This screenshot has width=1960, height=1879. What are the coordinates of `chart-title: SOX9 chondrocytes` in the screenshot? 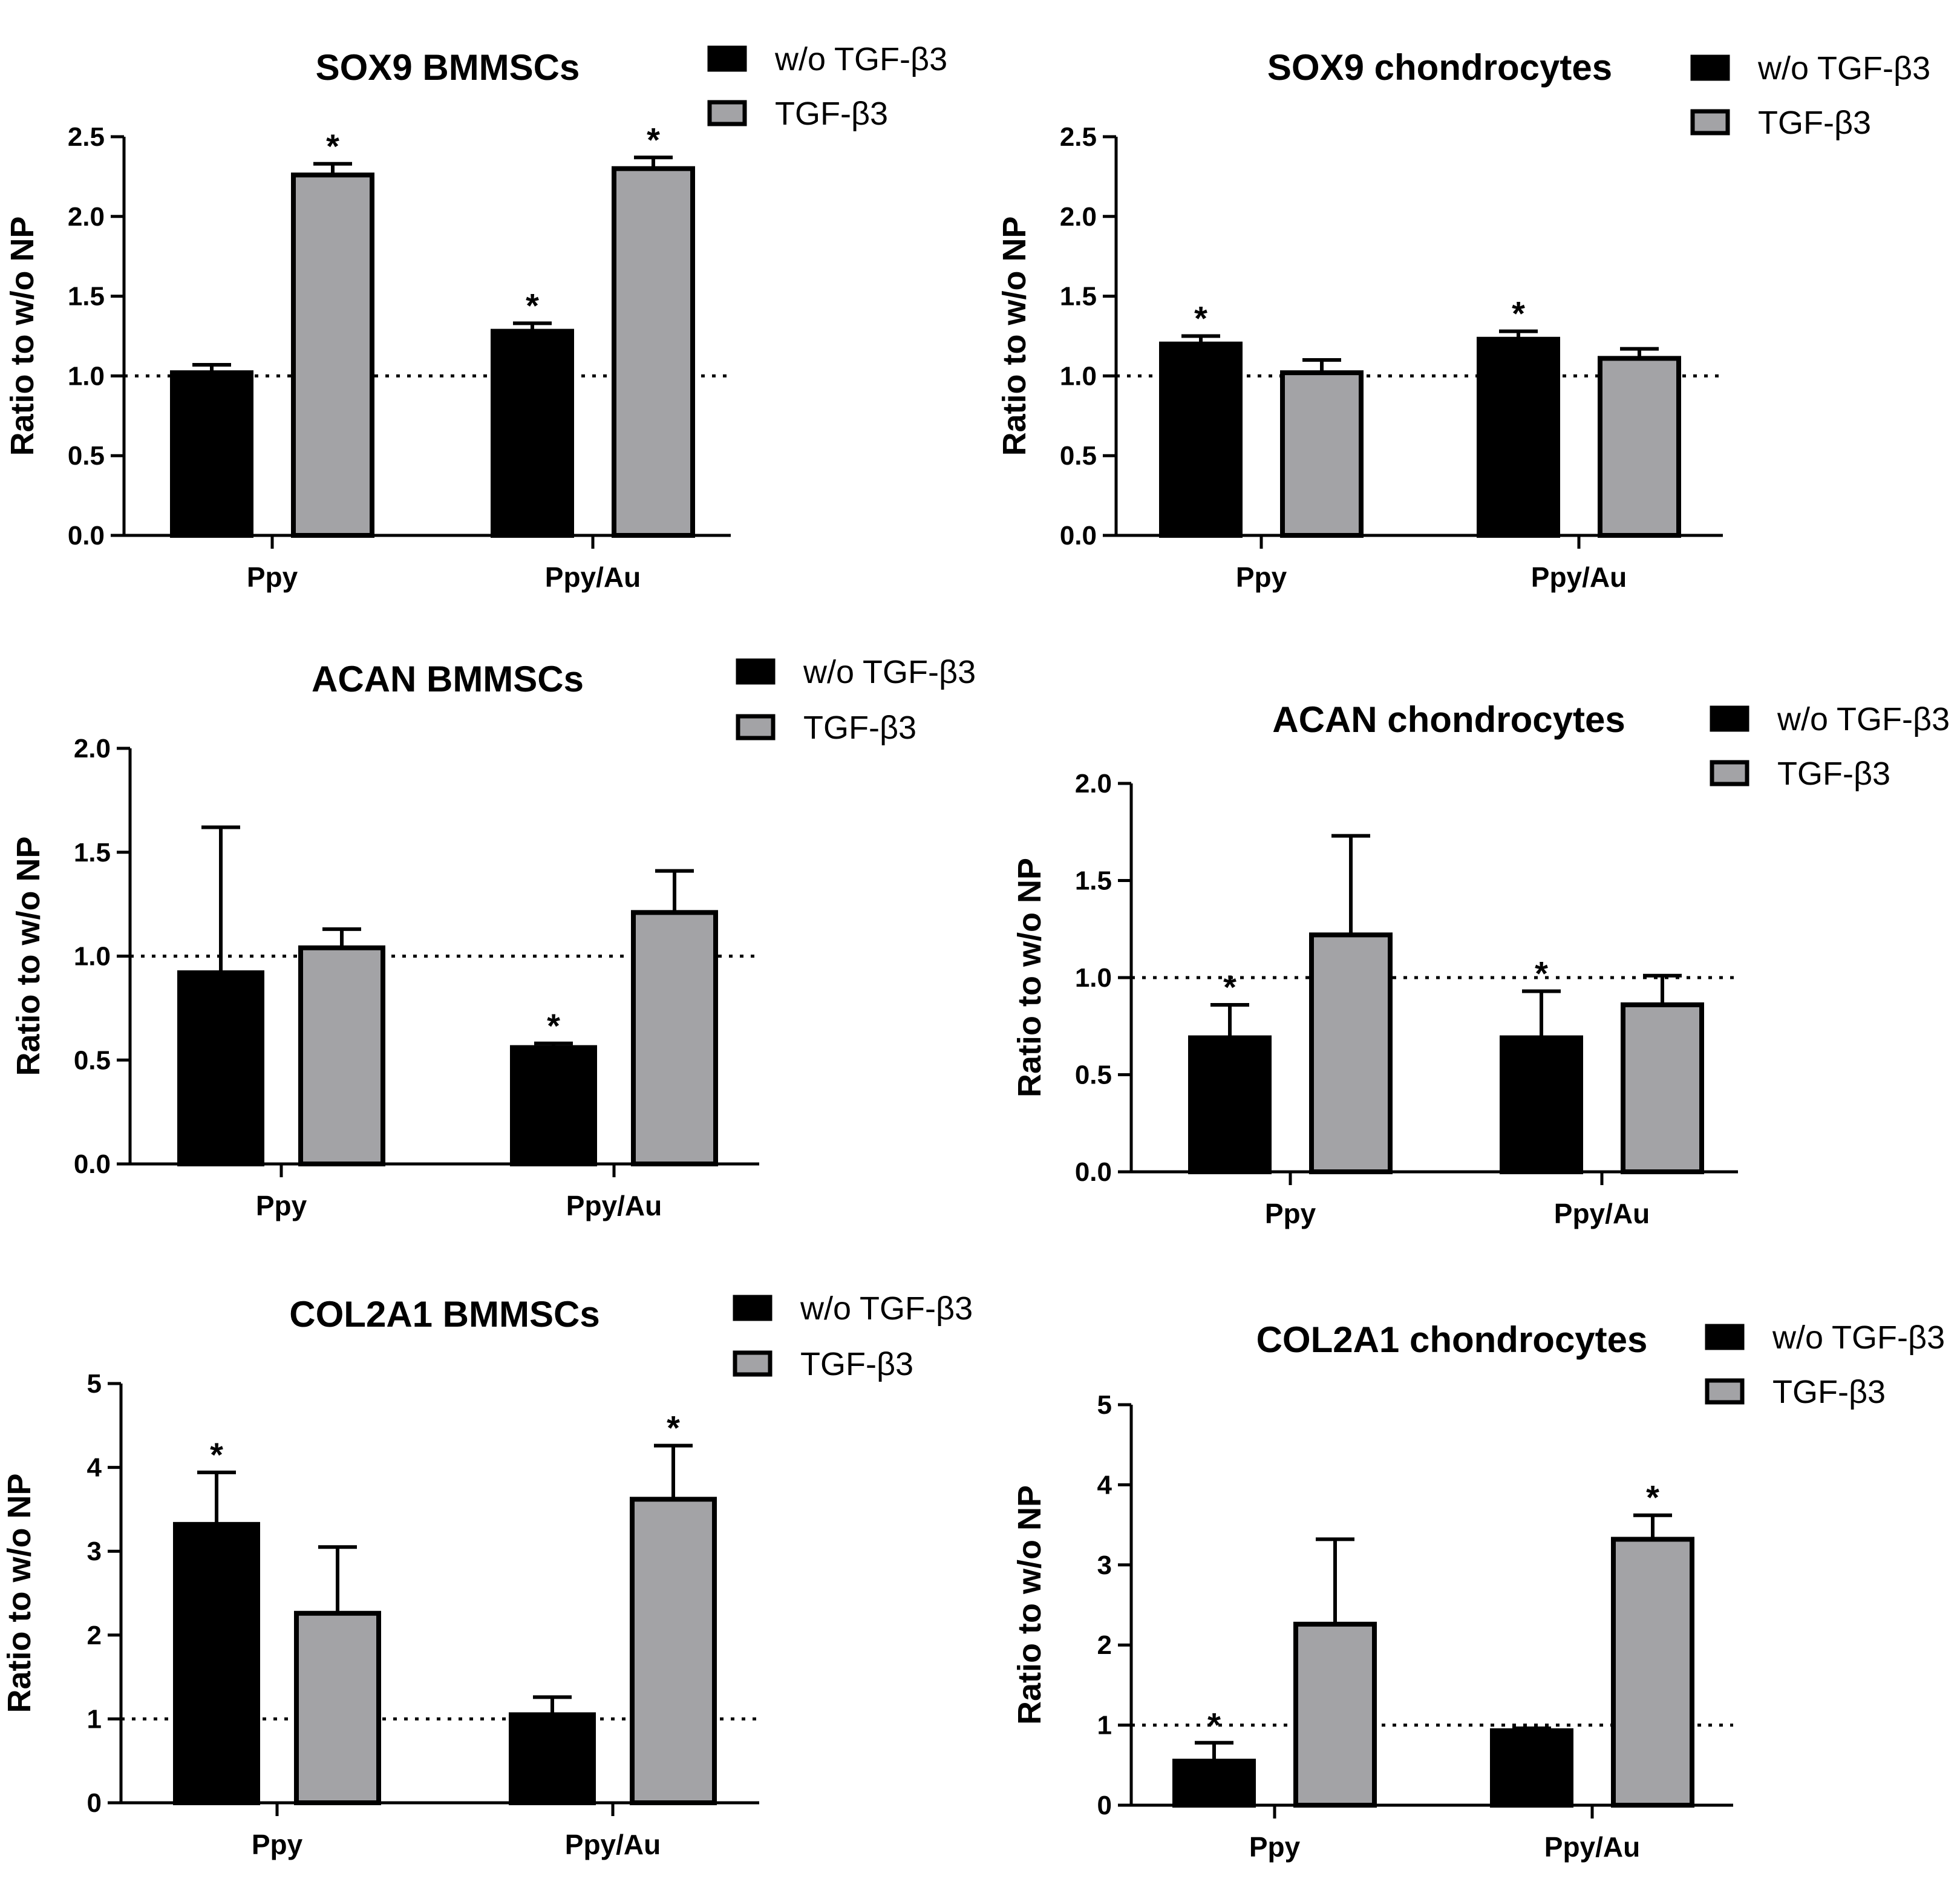 It's located at (1439, 68).